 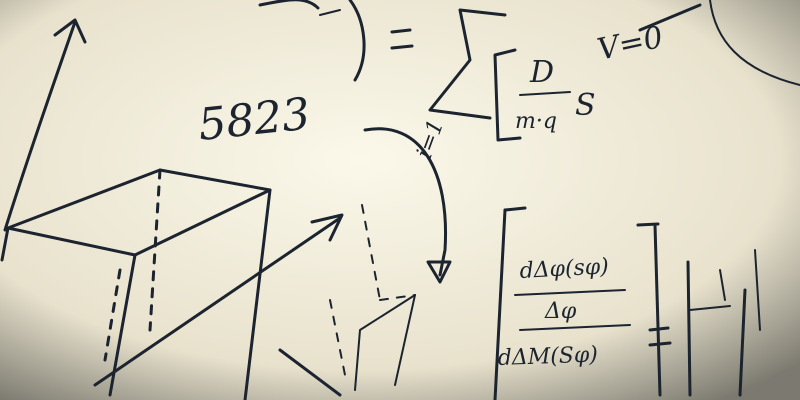 I want to click on parenthesis-top, so click(x=312, y=41).